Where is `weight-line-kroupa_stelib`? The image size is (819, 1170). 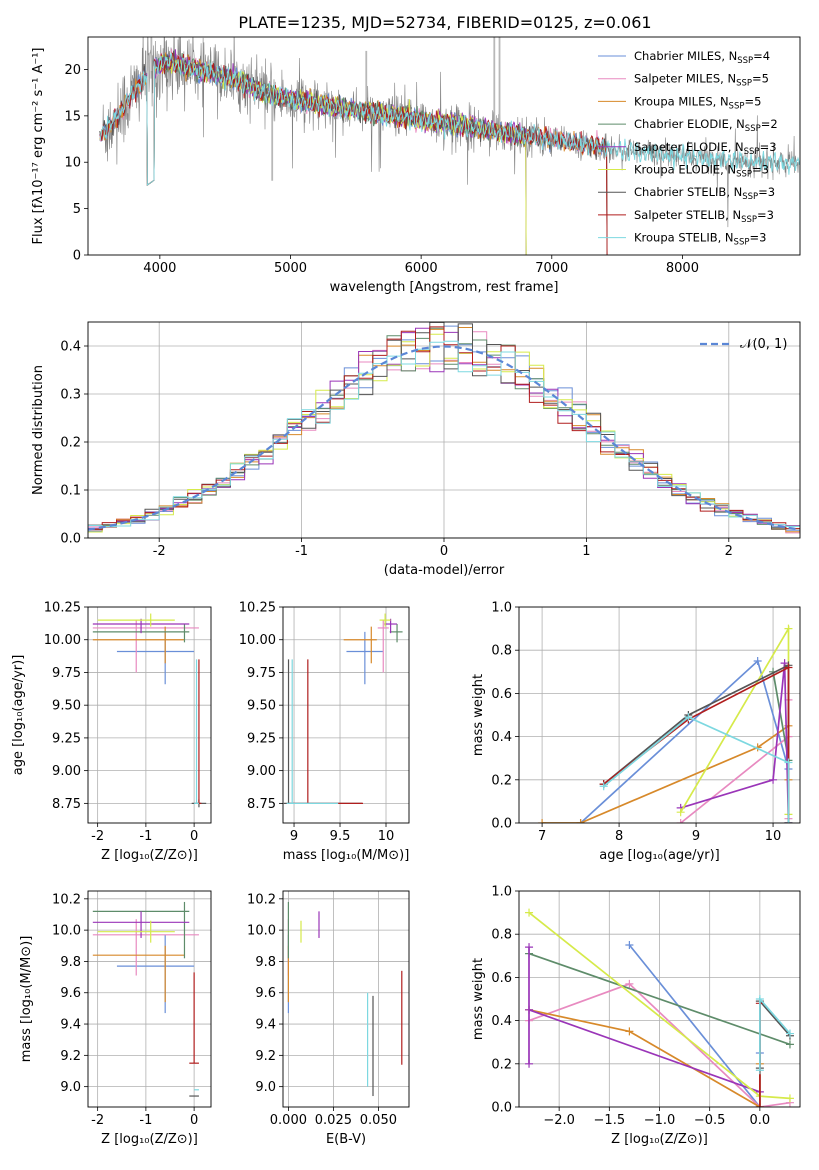
weight-line-kroupa_stelib is located at coordinates (696, 769).